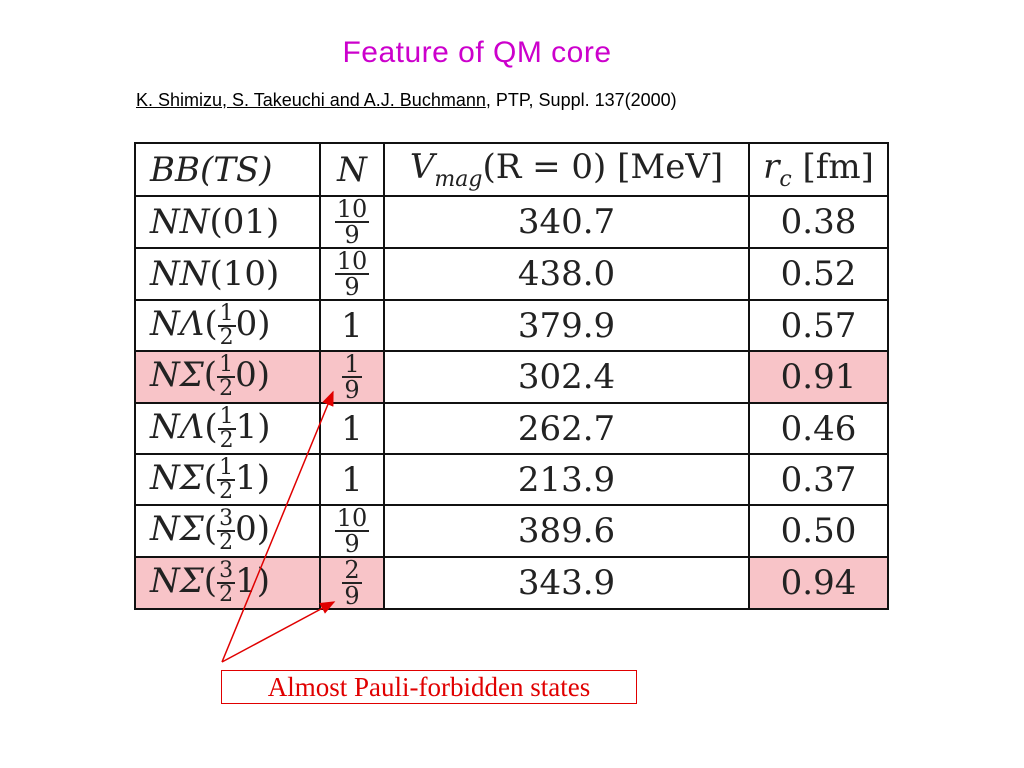 This screenshot has width=1024, height=768. I want to click on isospin-value: 1, so click(233, 274).